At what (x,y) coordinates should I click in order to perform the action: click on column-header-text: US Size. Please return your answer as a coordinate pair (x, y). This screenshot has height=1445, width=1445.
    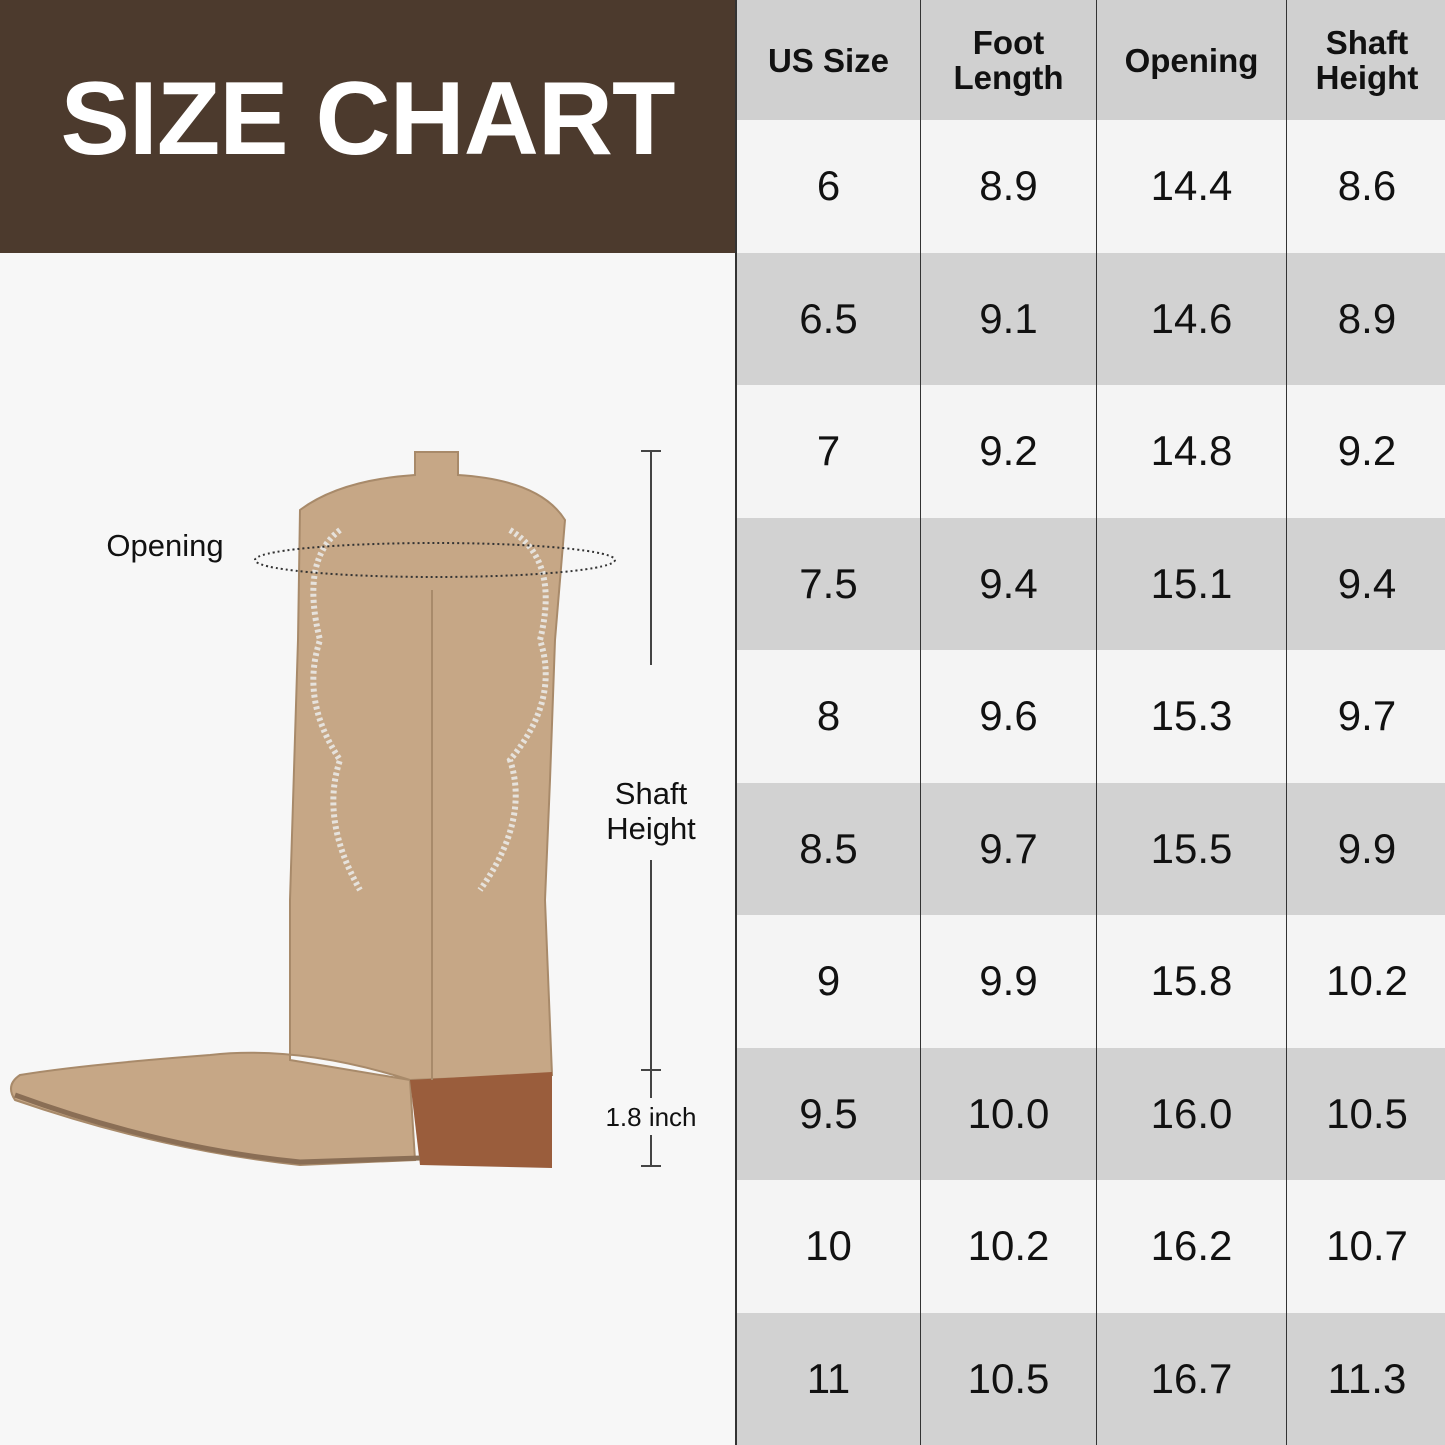
    Looking at the image, I should click on (828, 60).